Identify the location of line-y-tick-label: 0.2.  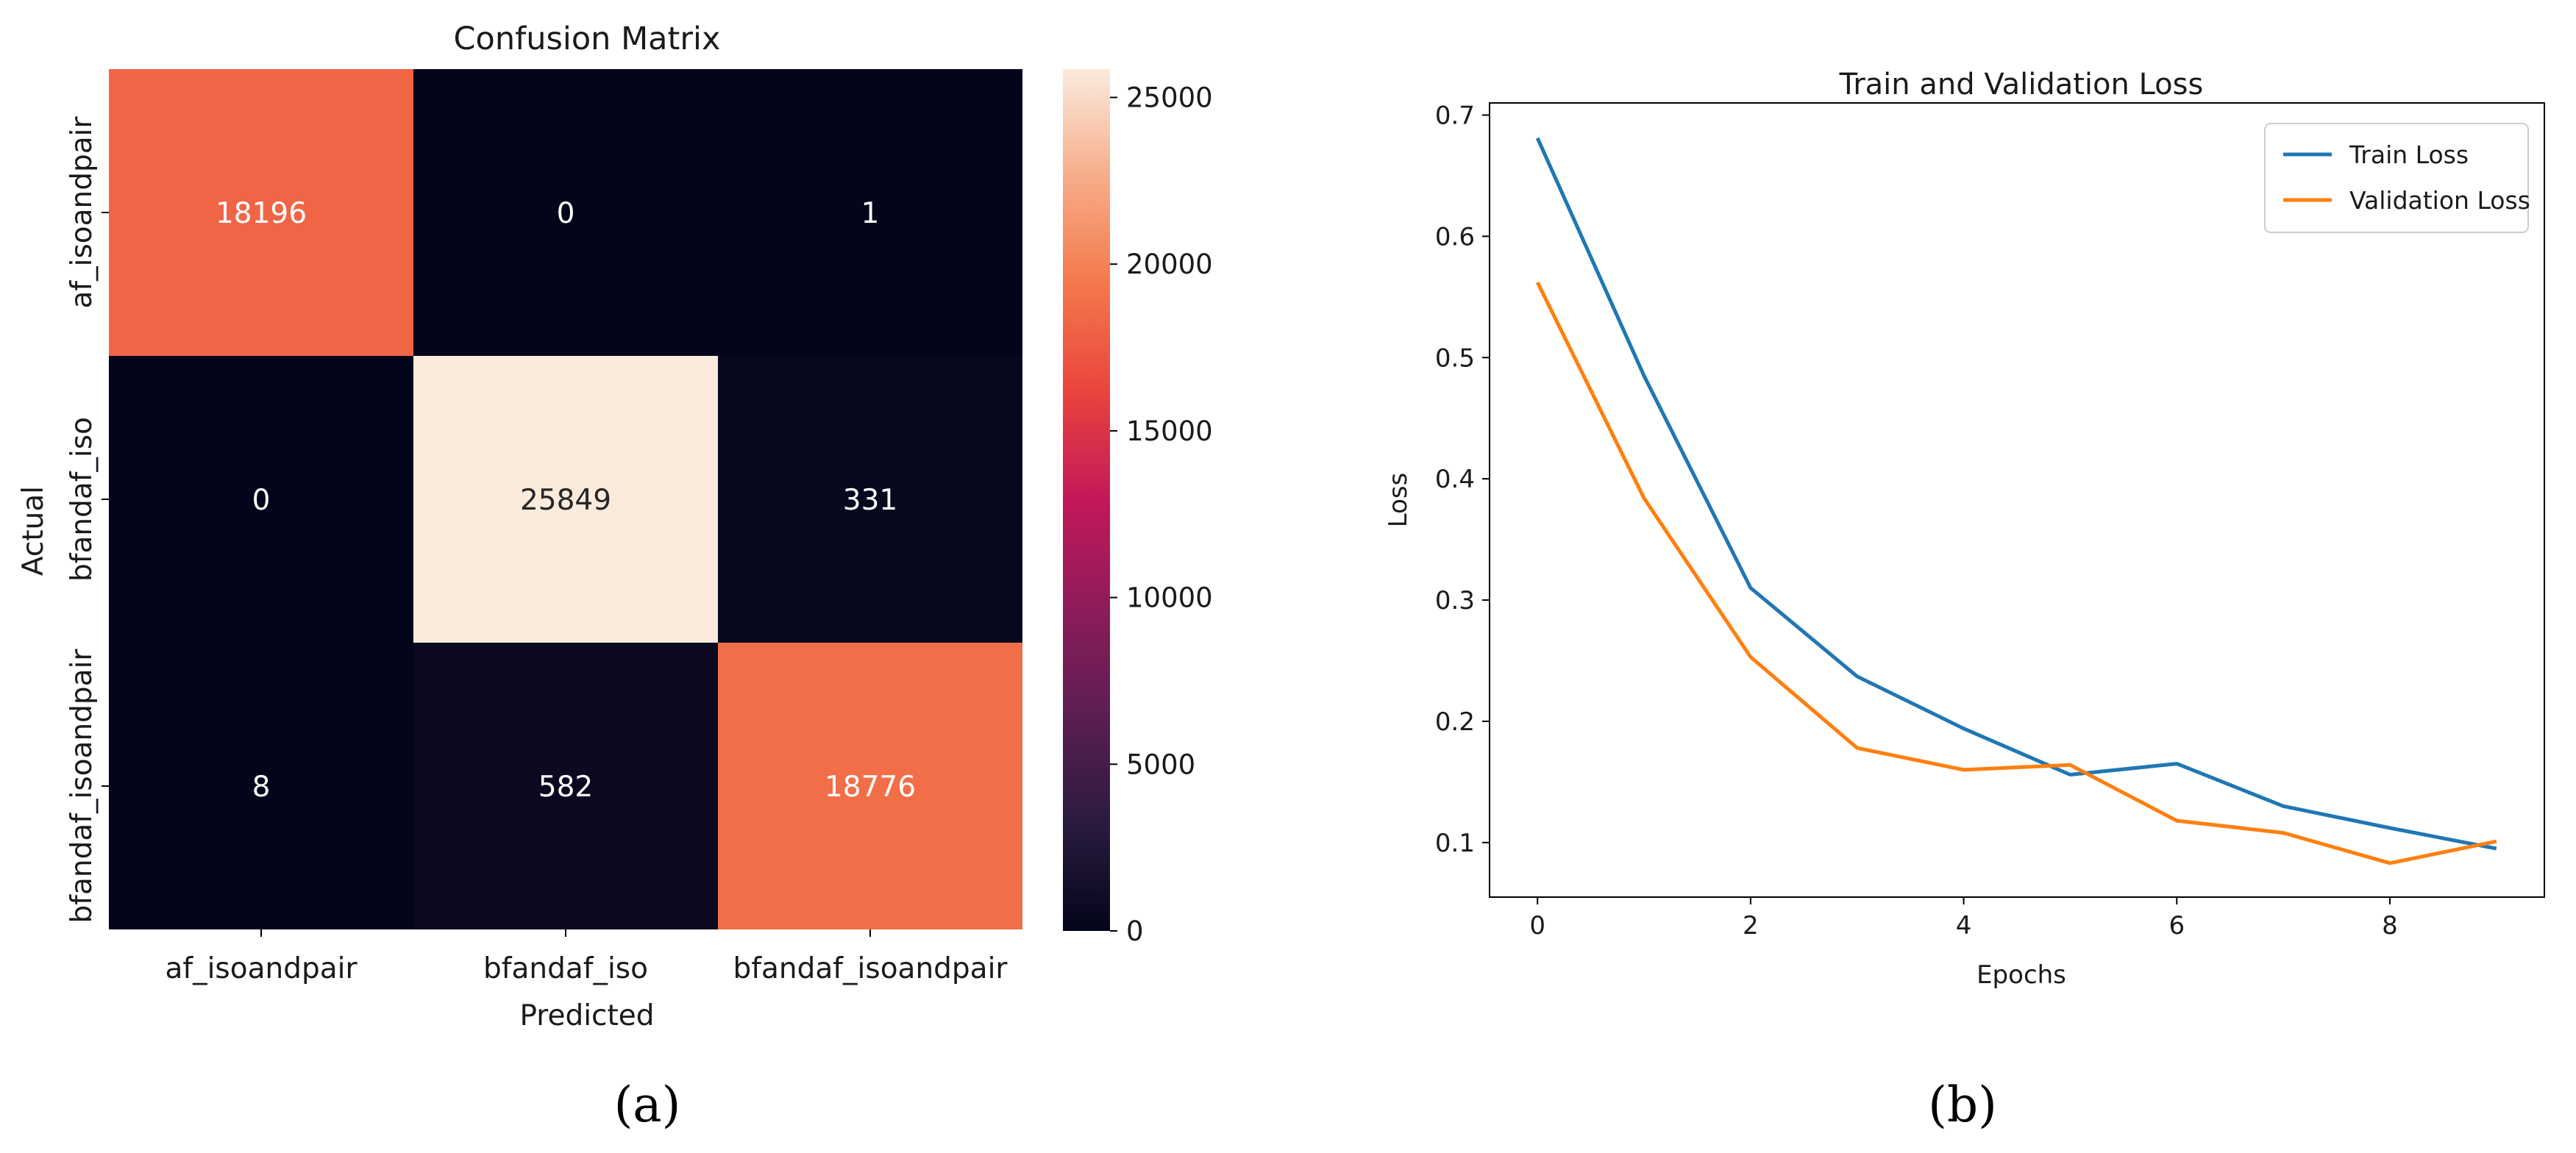
(1455, 722).